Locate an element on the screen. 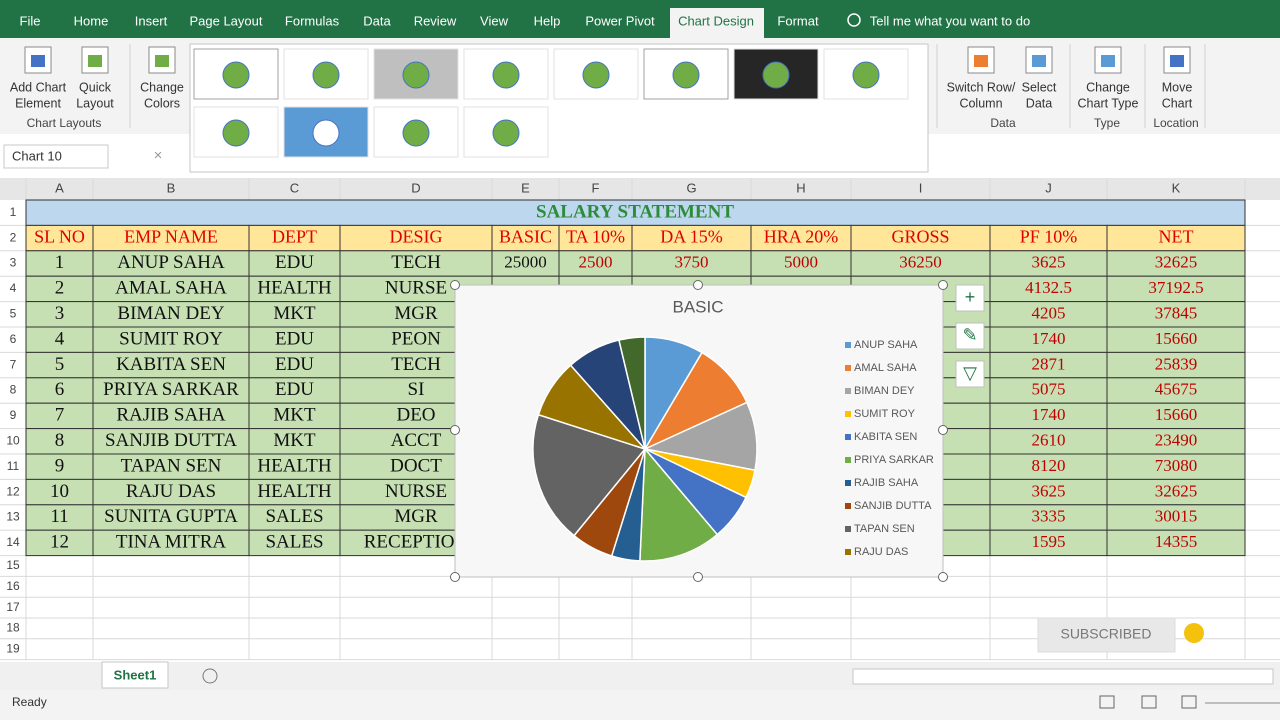 The height and width of the screenshot is (720, 1280). cell-text: BIMAN DEY is located at coordinates (170, 313).